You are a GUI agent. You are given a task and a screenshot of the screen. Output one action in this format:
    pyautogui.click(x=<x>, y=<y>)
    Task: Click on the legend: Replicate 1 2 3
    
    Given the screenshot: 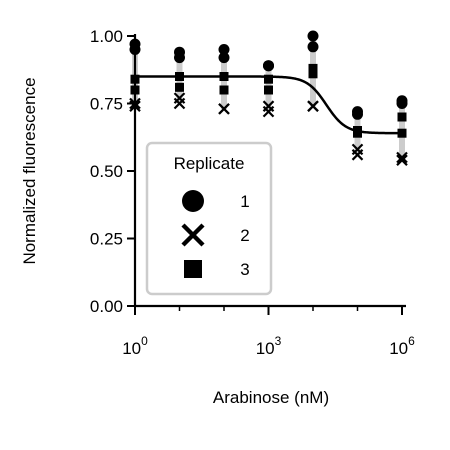 What is the action you would take?
    pyautogui.click(x=209, y=218)
    